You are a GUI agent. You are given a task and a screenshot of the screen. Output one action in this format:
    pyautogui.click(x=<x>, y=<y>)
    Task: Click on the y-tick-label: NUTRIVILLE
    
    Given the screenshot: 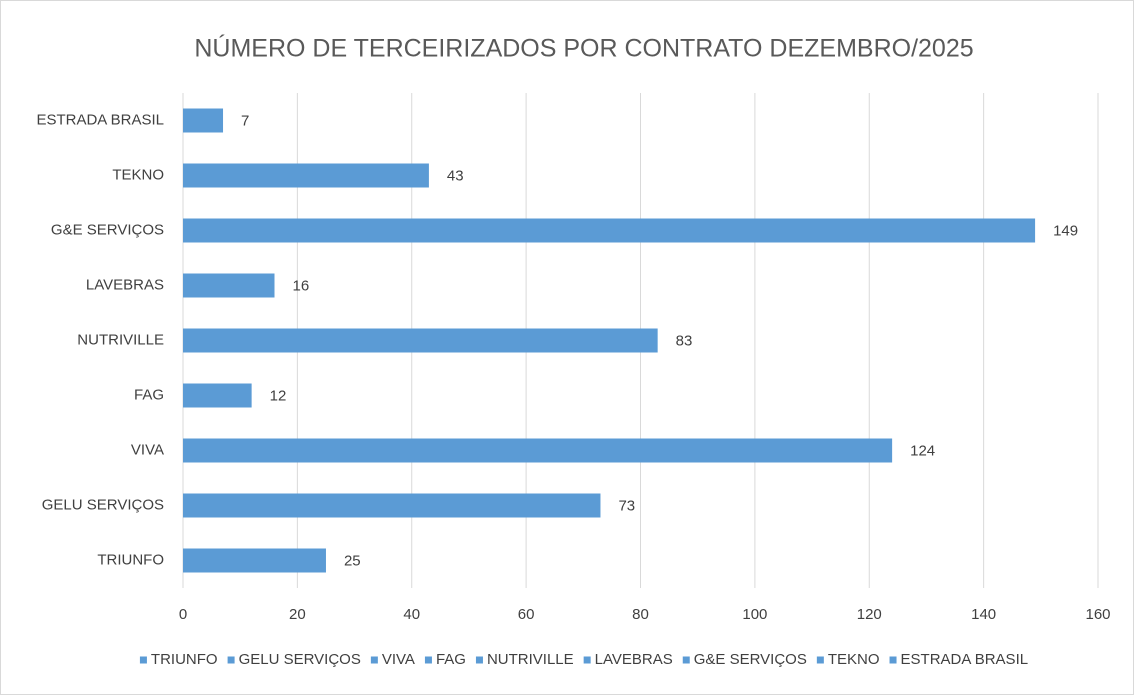 What is the action you would take?
    pyautogui.click(x=120, y=339)
    